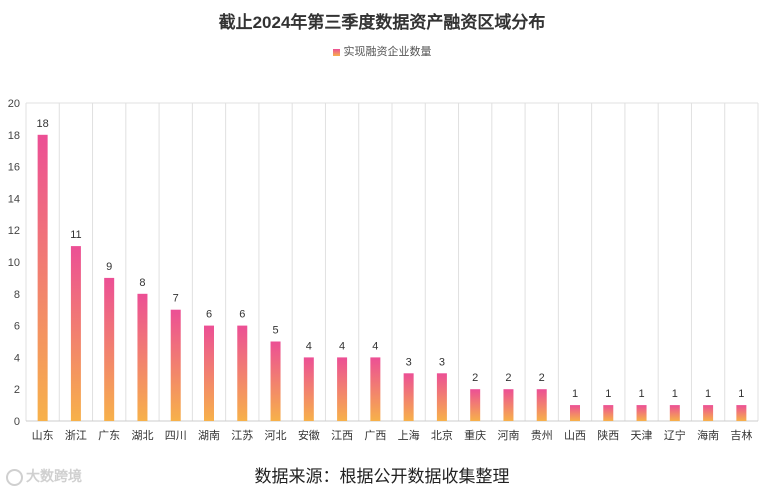 This screenshot has height=492, width=764. What do you see at coordinates (43, 435) in the screenshot?
I see `x-tick-label: 山东` at bounding box center [43, 435].